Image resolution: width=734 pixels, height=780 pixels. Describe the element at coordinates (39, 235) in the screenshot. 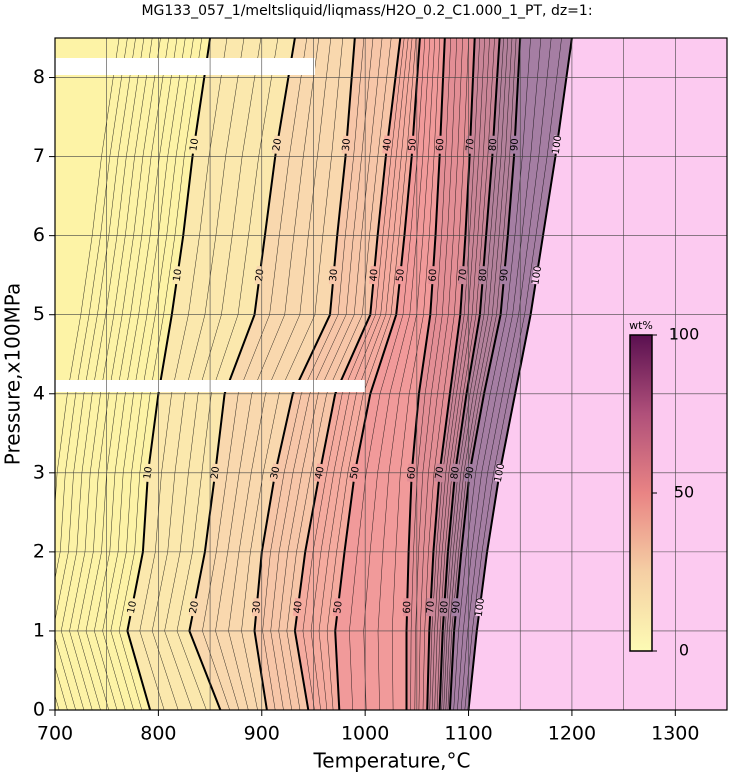

I see `y-tick-label: 6` at that location.